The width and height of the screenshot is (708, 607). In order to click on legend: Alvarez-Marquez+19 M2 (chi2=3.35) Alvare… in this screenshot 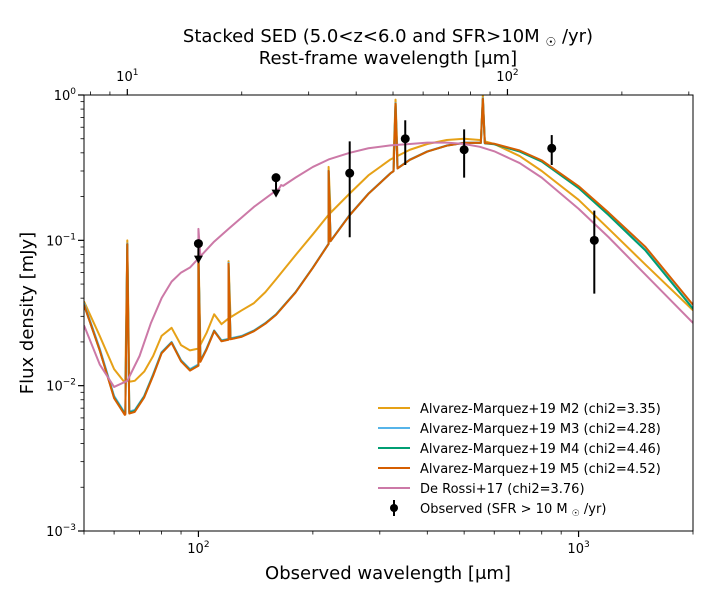, I will do `click(519, 461)`.